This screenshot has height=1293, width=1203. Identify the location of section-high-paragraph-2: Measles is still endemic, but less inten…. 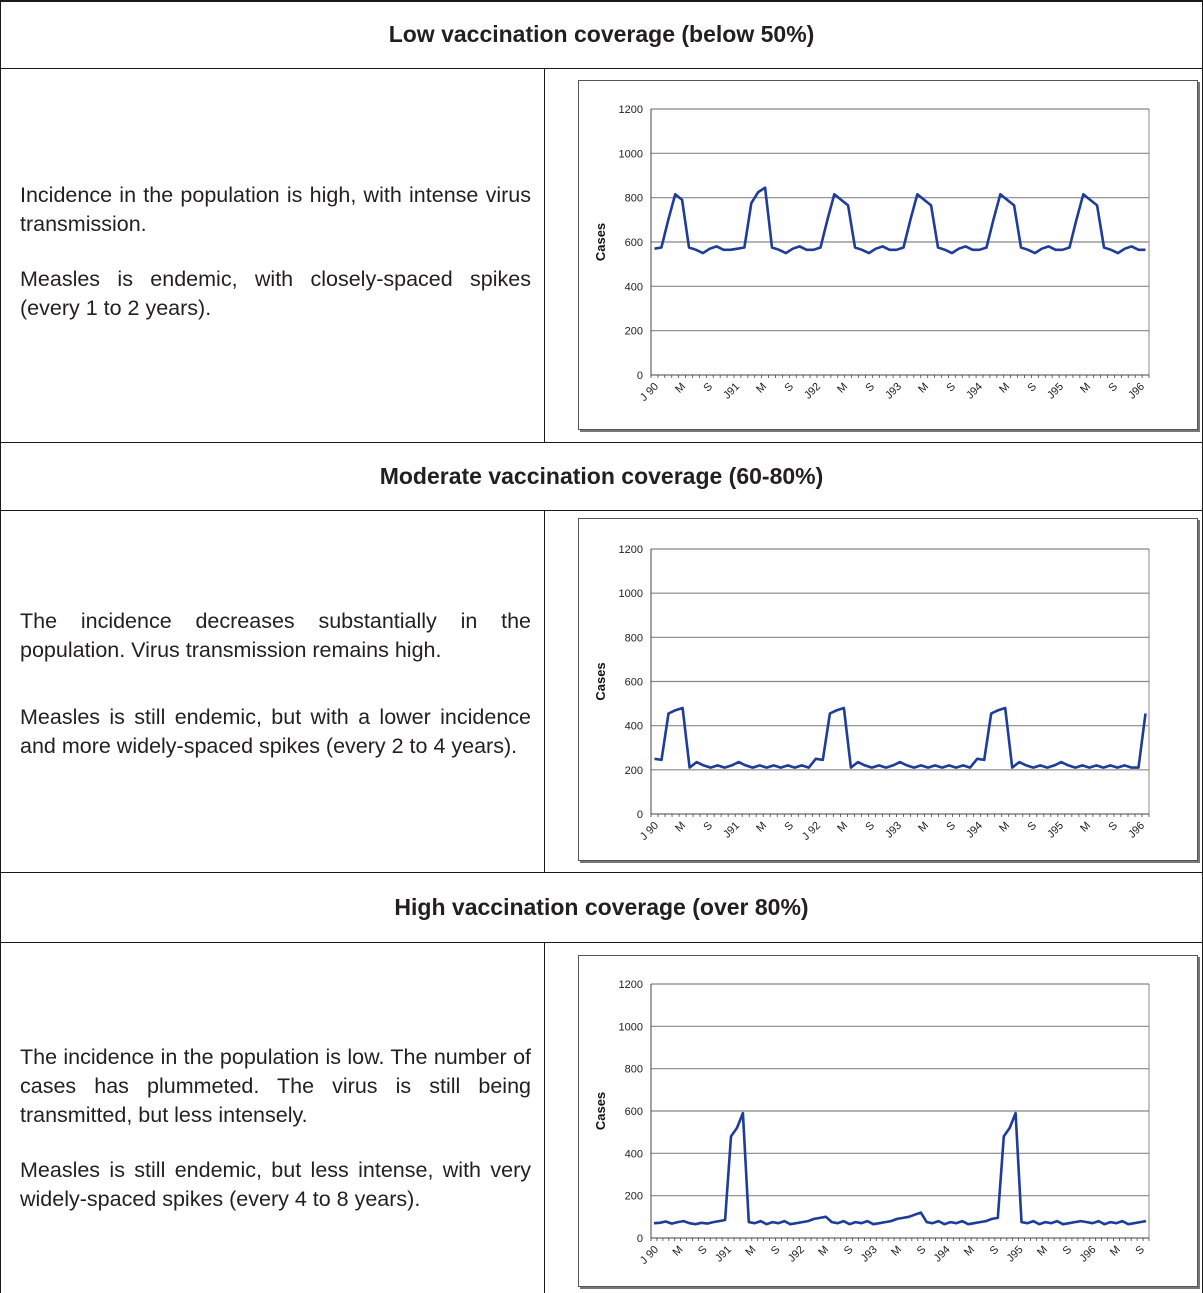
(275, 1184).